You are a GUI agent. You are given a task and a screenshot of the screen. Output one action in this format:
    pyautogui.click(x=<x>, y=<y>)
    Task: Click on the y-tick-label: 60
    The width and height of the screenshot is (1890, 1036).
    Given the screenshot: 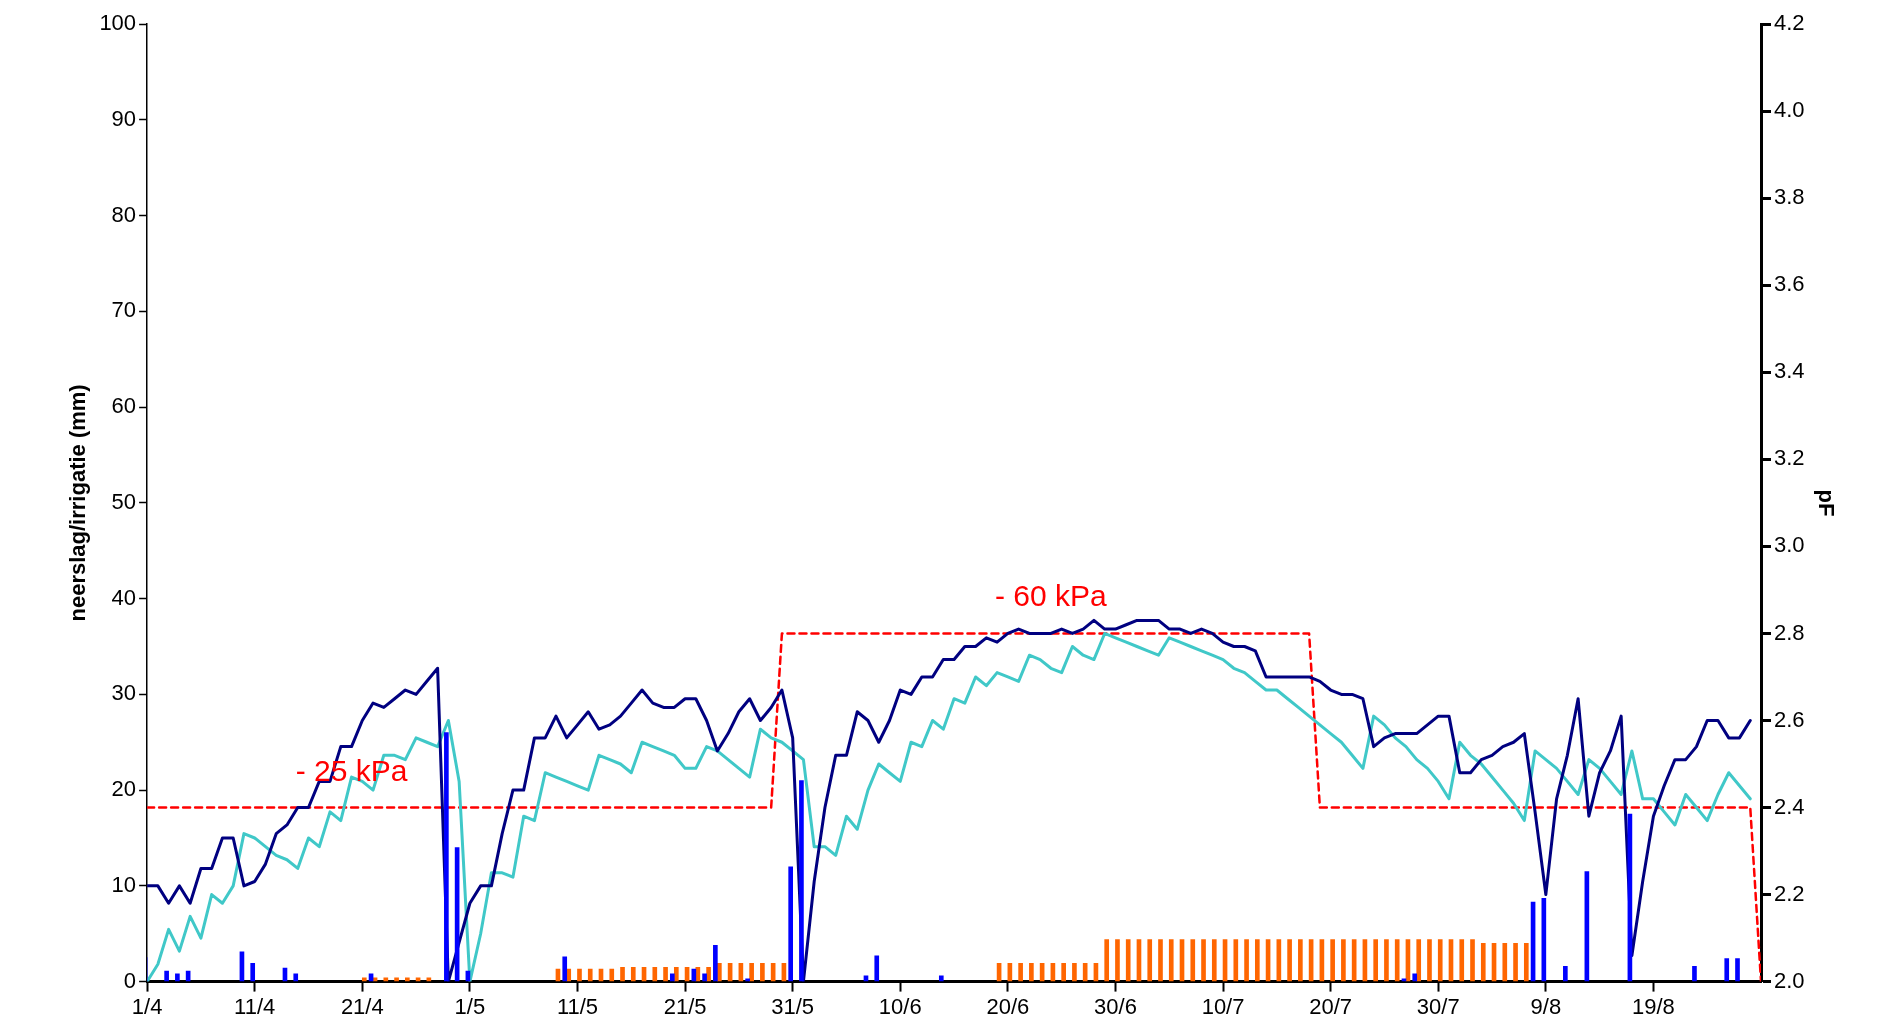 What is the action you would take?
    pyautogui.click(x=124, y=406)
    